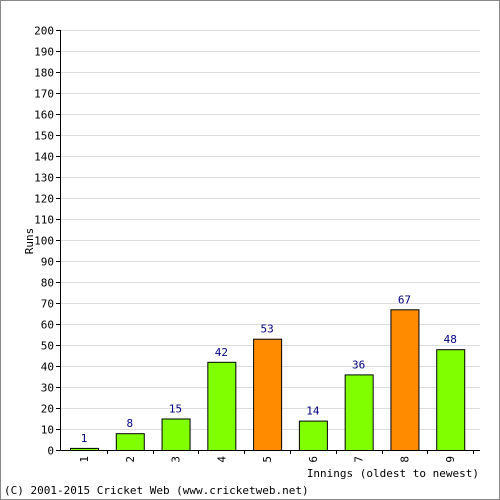 Image resolution: width=500 pixels, height=500 pixels. What do you see at coordinates (44, 94) in the screenshot?
I see `y-tick-label: 170` at bounding box center [44, 94].